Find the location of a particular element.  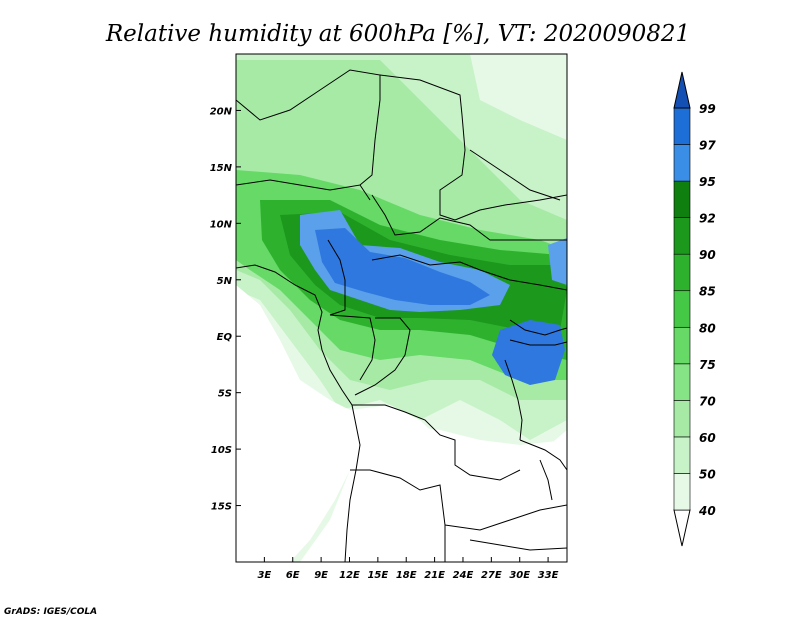

coastline is located at coordinates (298, 413).